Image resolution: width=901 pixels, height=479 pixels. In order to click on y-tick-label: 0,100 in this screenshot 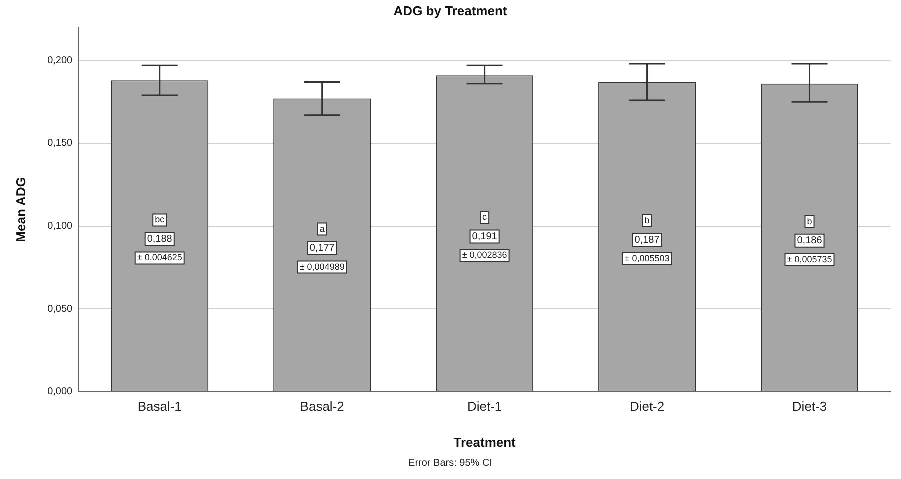, I will do `click(61, 226)`.